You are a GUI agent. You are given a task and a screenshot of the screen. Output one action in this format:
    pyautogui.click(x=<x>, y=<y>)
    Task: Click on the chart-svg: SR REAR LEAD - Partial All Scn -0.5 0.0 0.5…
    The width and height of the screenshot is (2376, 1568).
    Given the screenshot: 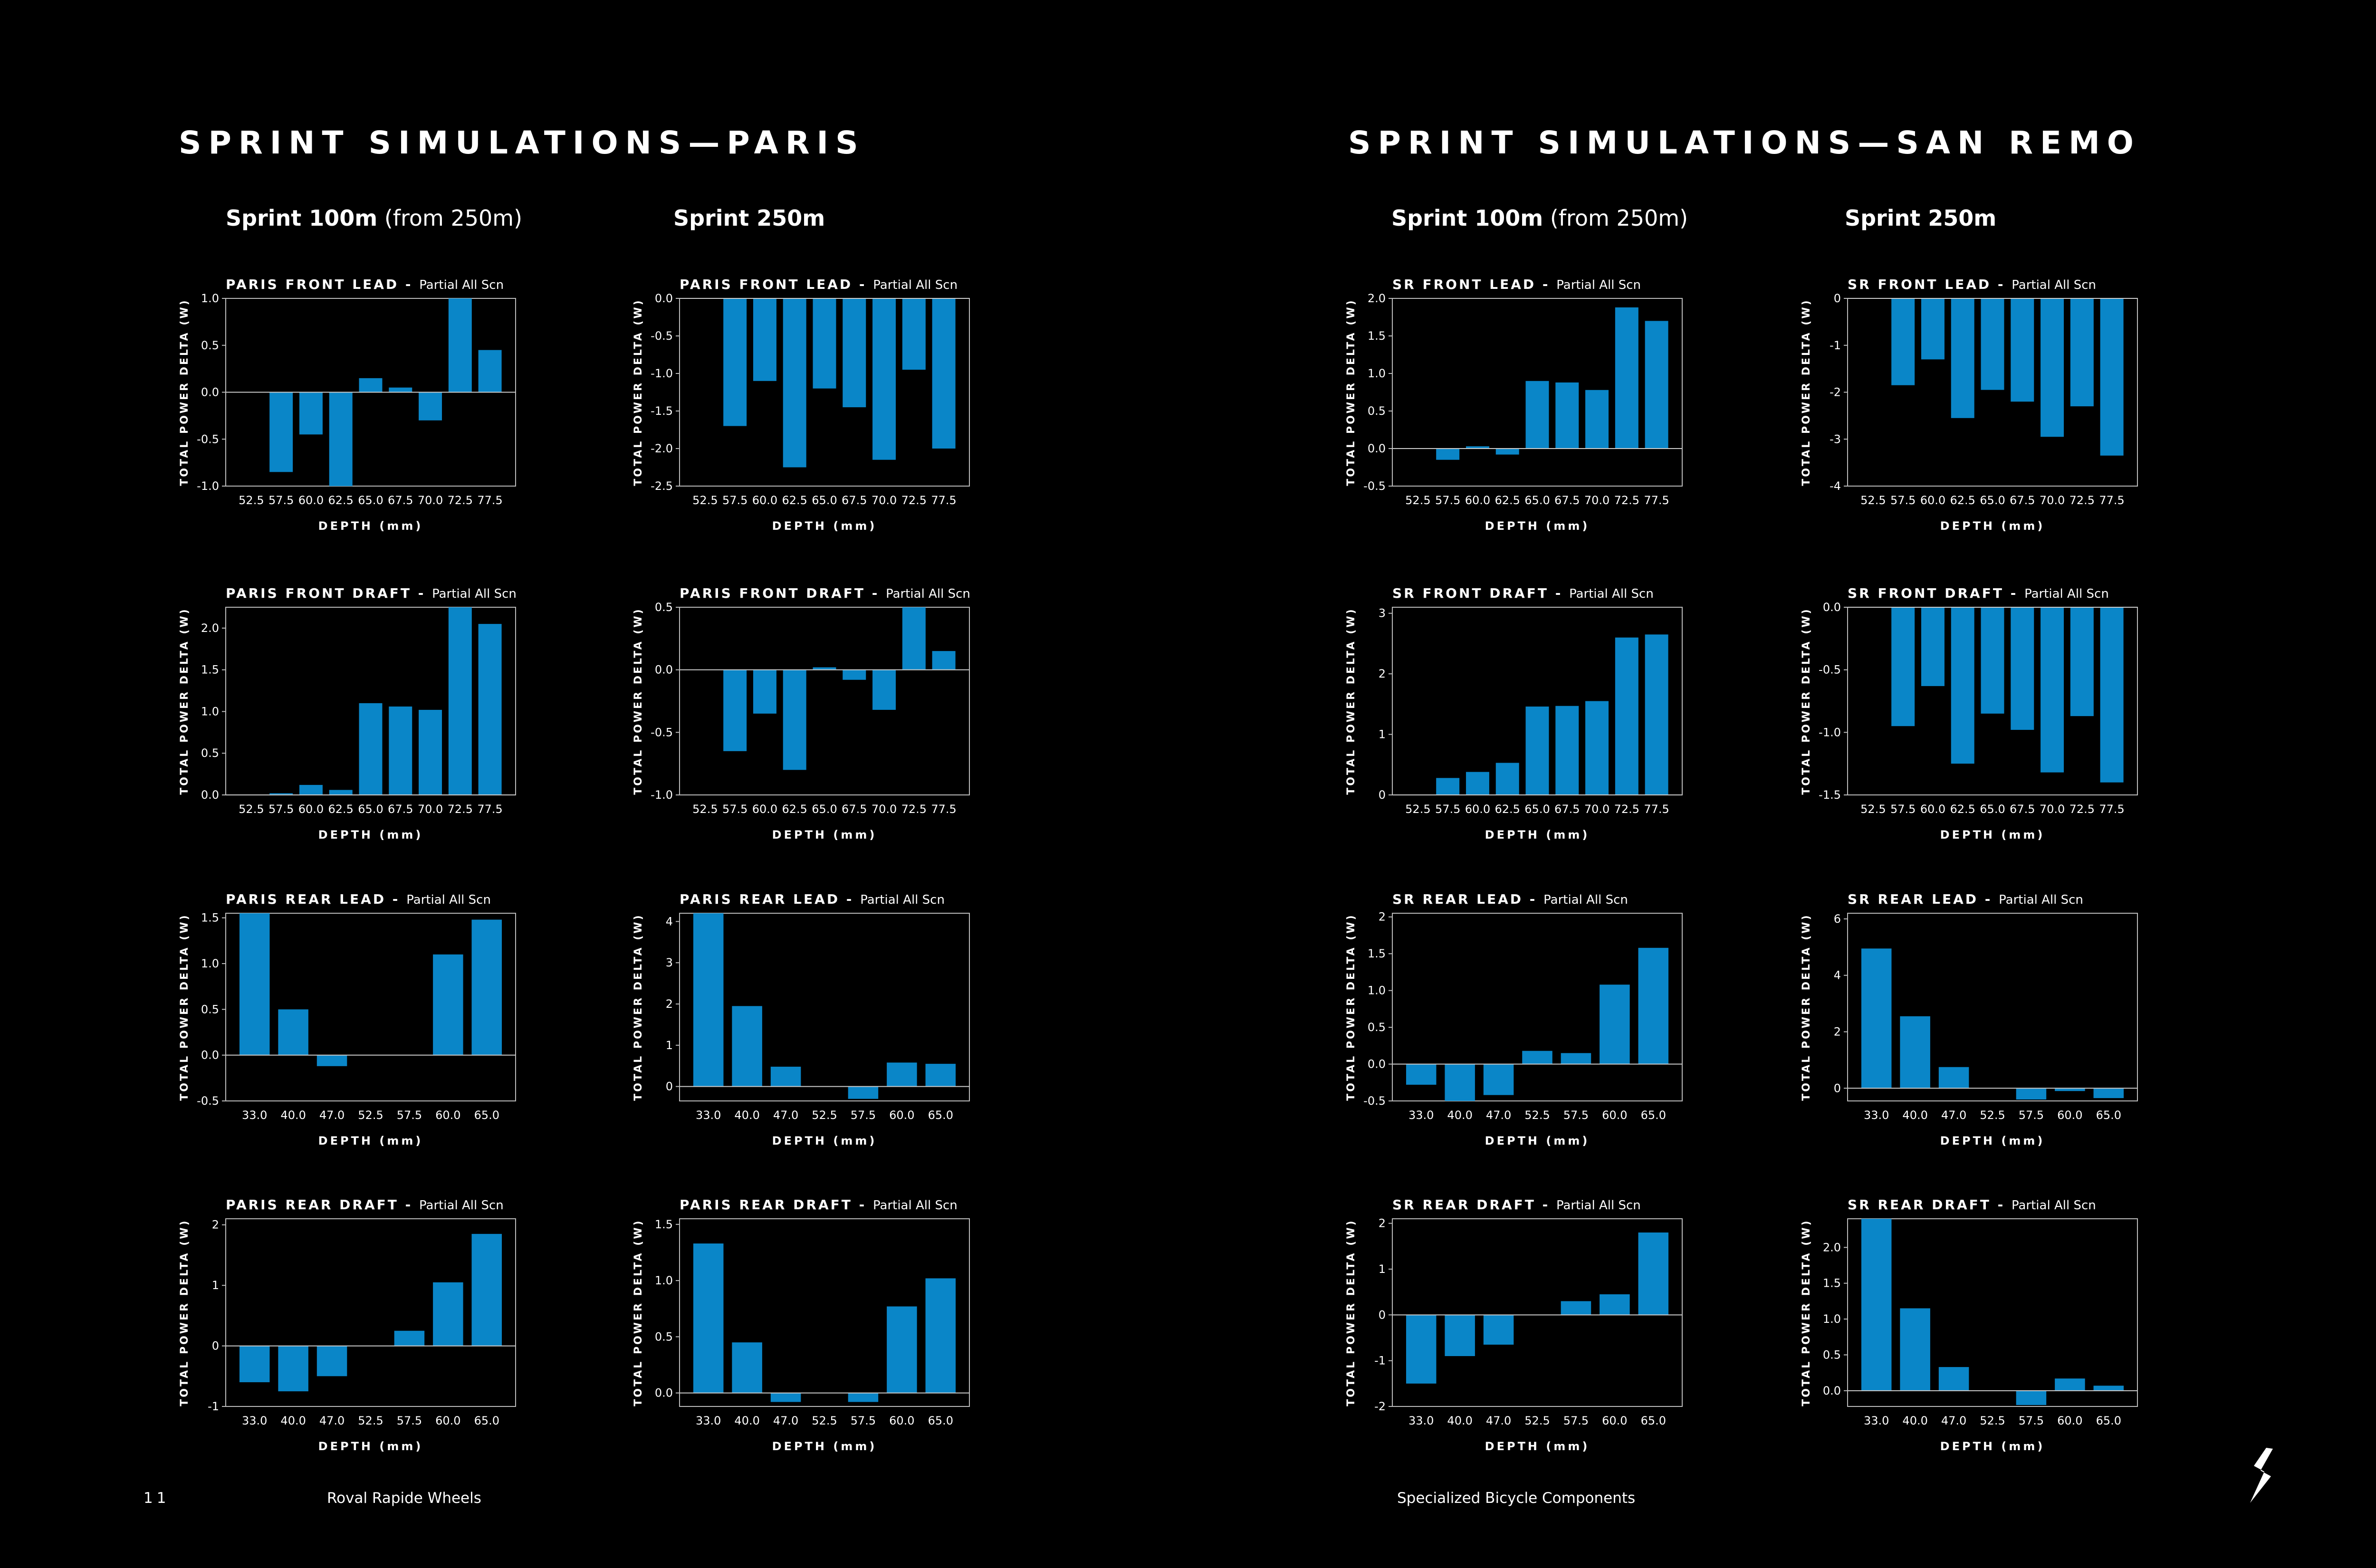 What is the action you would take?
    pyautogui.click(x=1514, y=1019)
    